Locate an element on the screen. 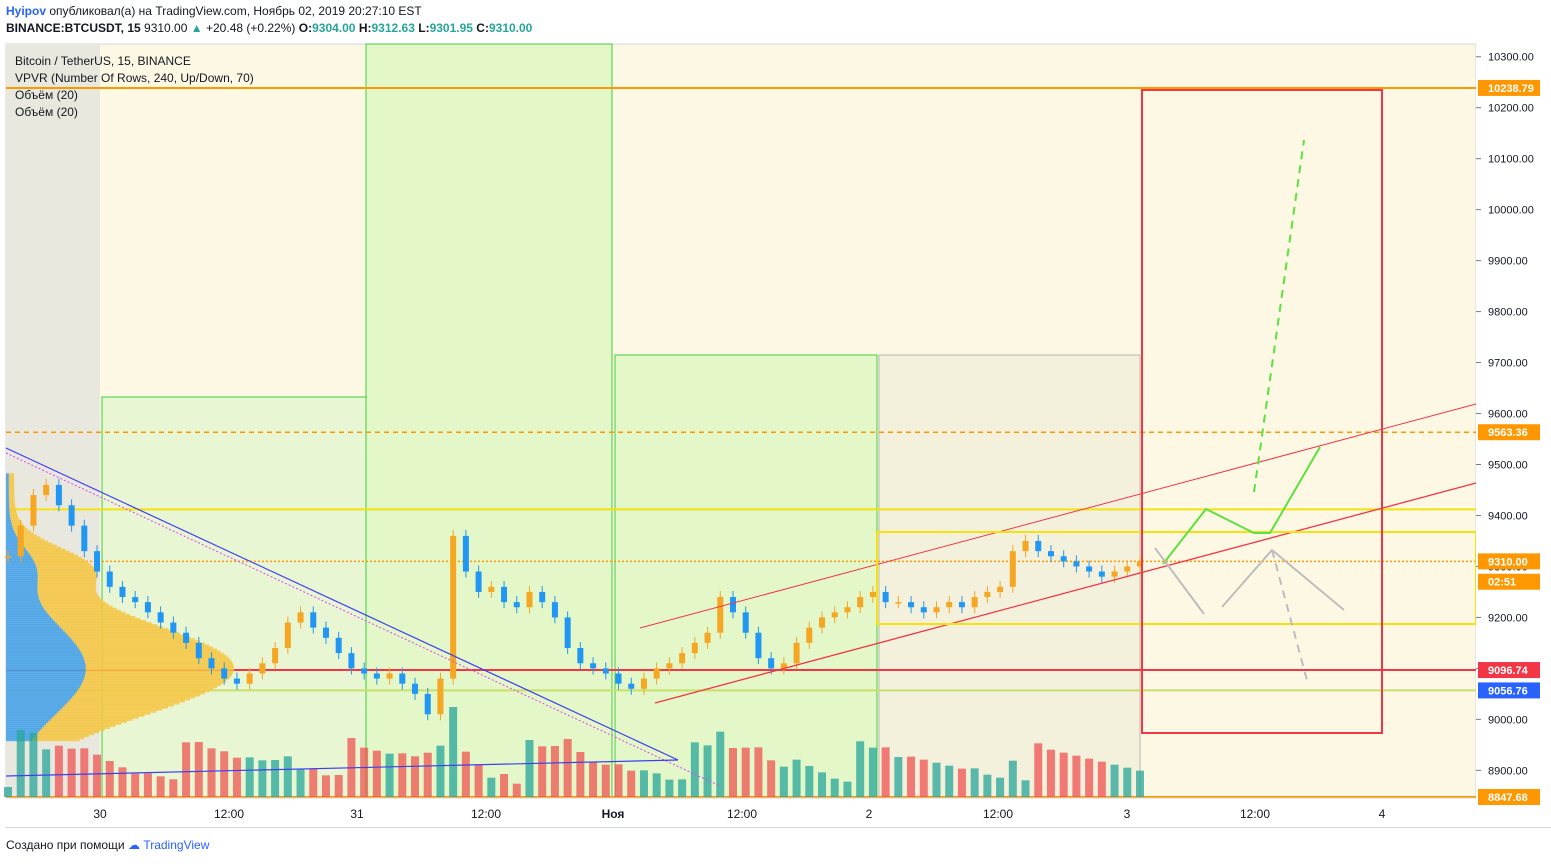 The image size is (1551, 864). time-axis is located at coordinates (741, 813).